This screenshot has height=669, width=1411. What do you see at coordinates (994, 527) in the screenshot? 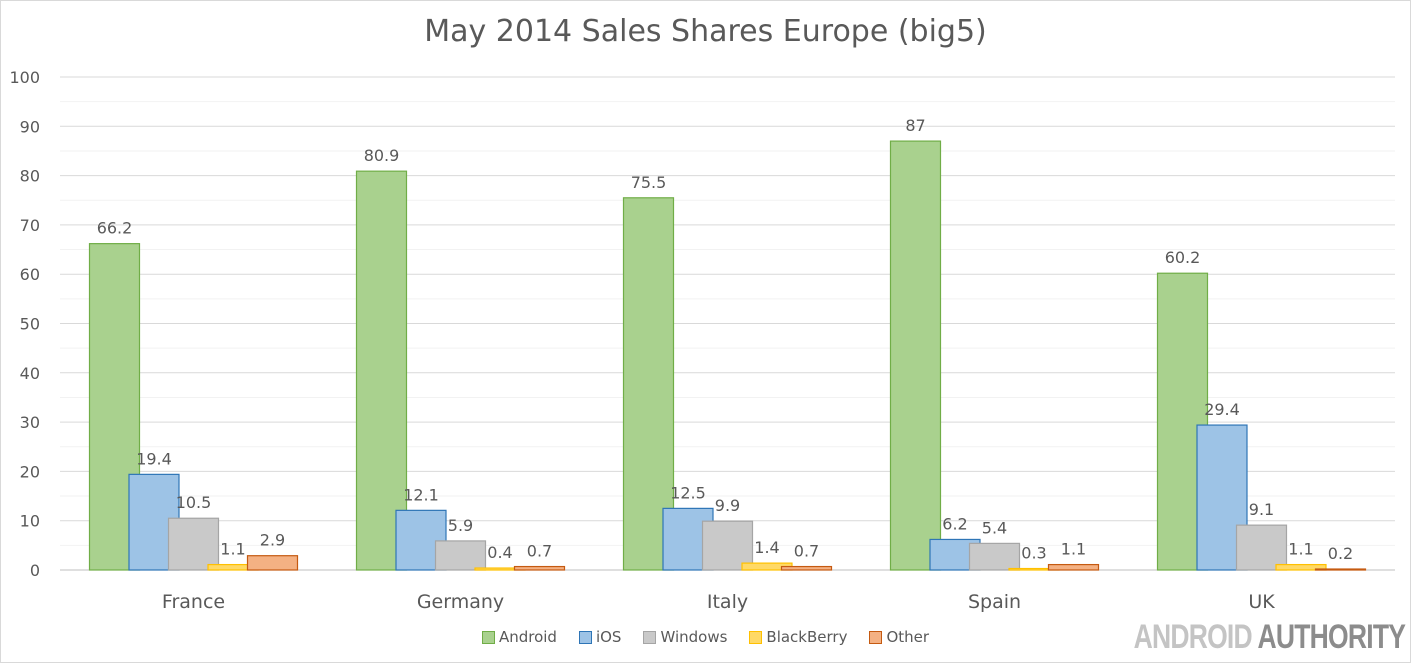
I see `data-label: 5.4` at bounding box center [994, 527].